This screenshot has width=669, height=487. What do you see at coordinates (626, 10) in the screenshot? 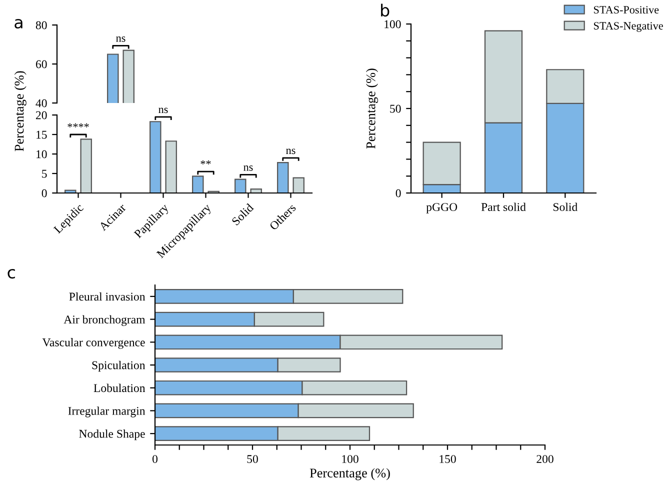
I see `legend-label: STAS-Positive` at bounding box center [626, 10].